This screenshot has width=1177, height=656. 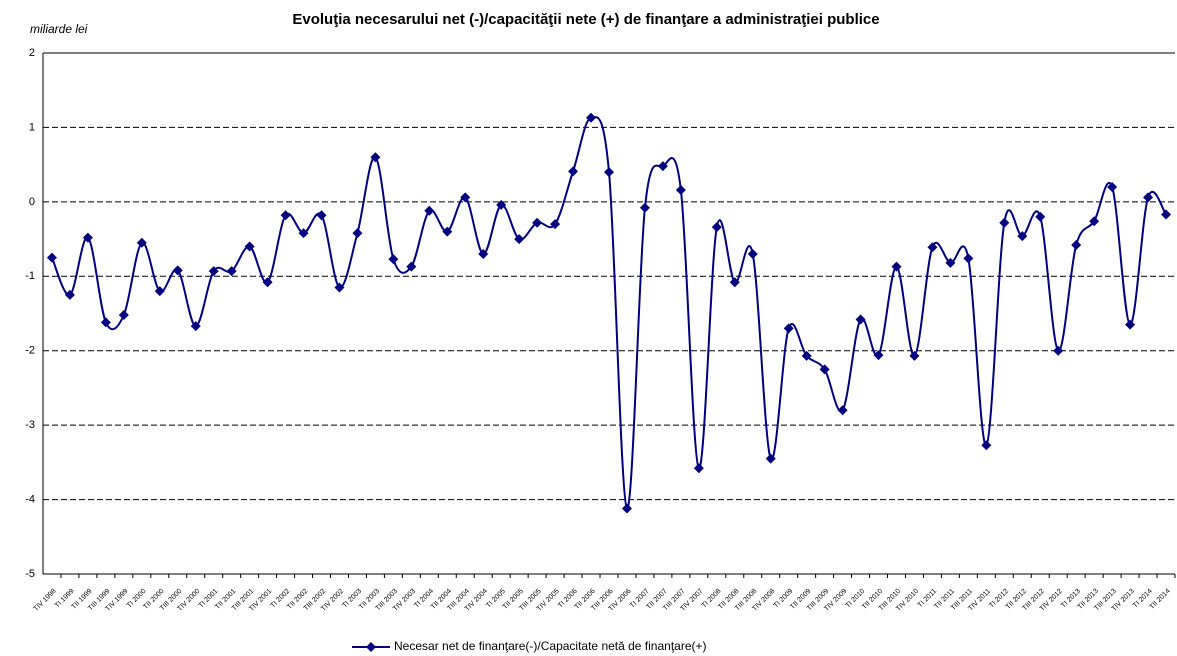 I want to click on y-tick-label: -5, so click(x=30, y=574).